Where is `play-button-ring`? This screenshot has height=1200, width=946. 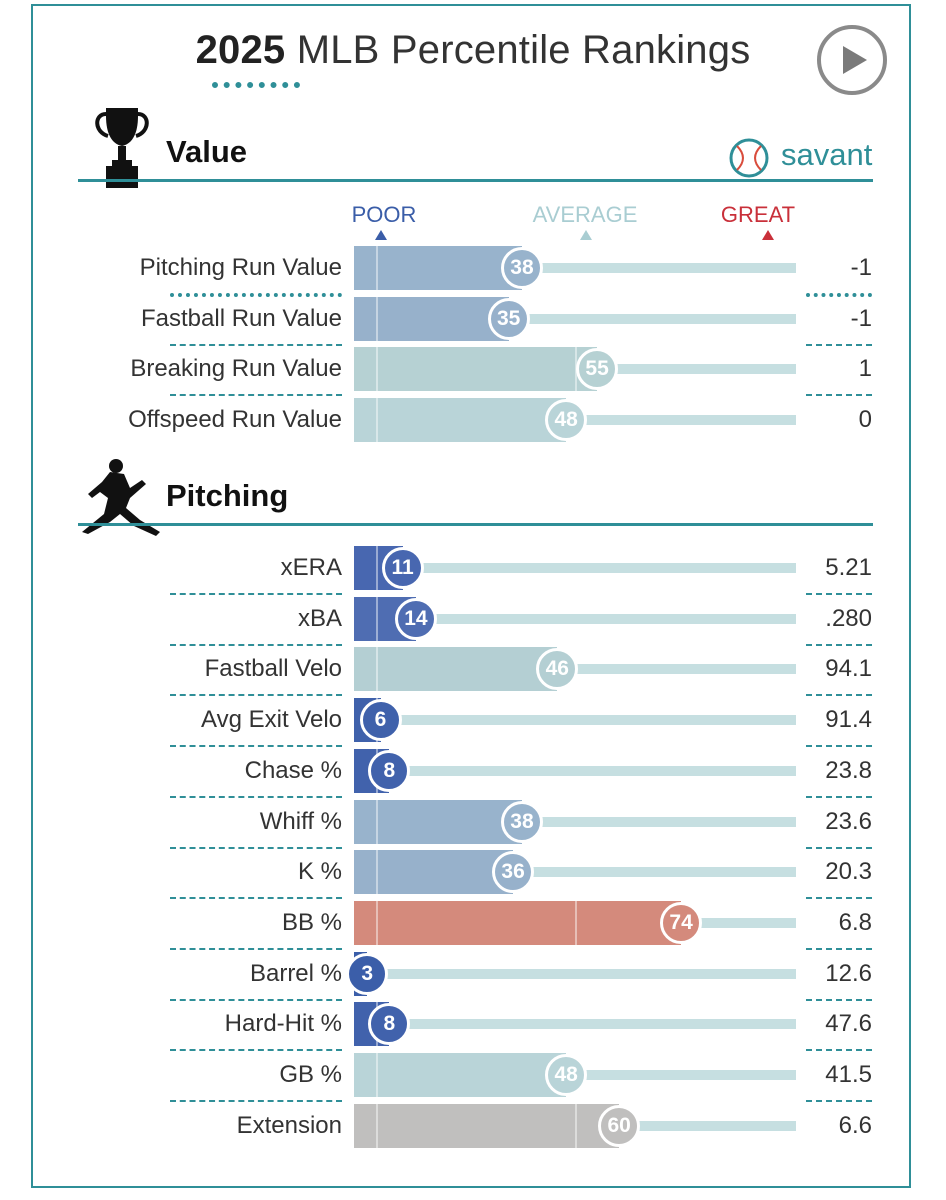
play-button-ring is located at coordinates (852, 60).